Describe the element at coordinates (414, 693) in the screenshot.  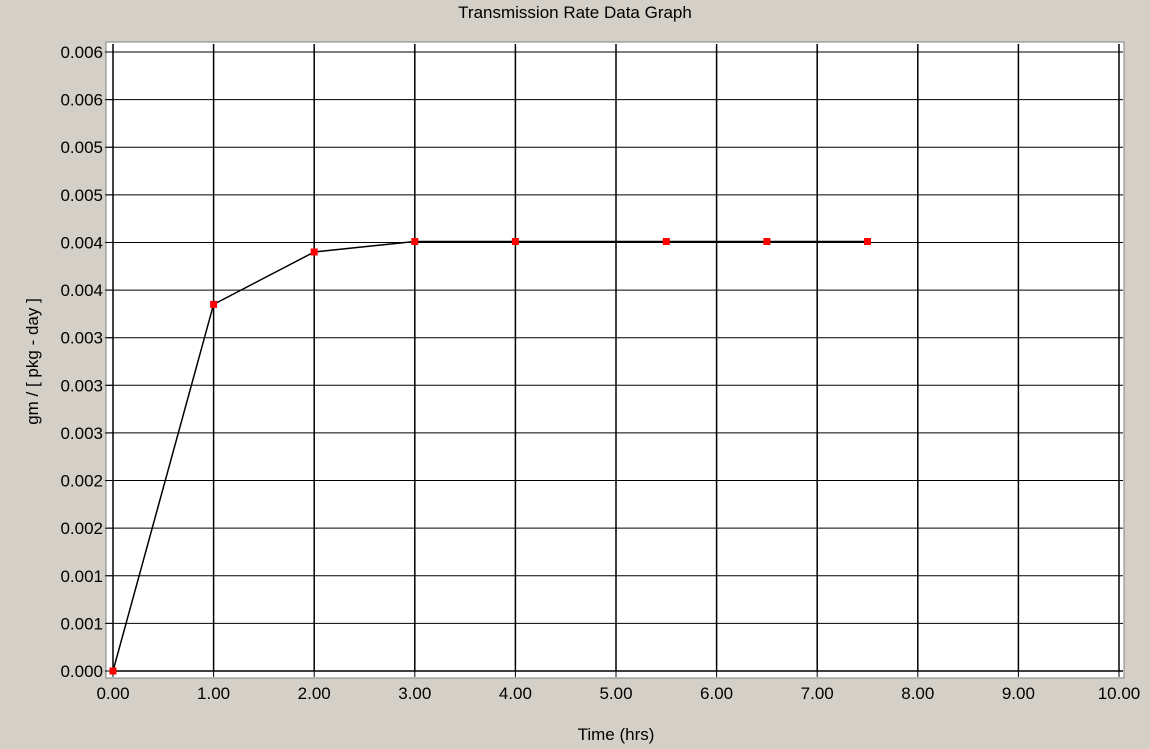
I see `x-tick-label: 3.00` at that location.